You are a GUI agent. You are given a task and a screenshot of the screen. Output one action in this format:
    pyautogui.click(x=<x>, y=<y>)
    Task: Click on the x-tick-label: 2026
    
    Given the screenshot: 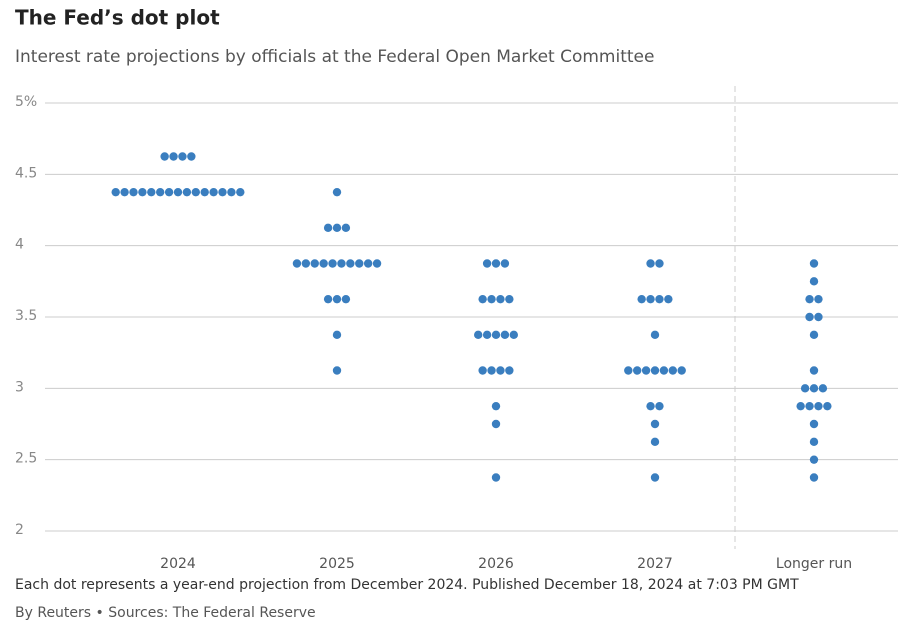 What is the action you would take?
    pyautogui.click(x=496, y=564)
    